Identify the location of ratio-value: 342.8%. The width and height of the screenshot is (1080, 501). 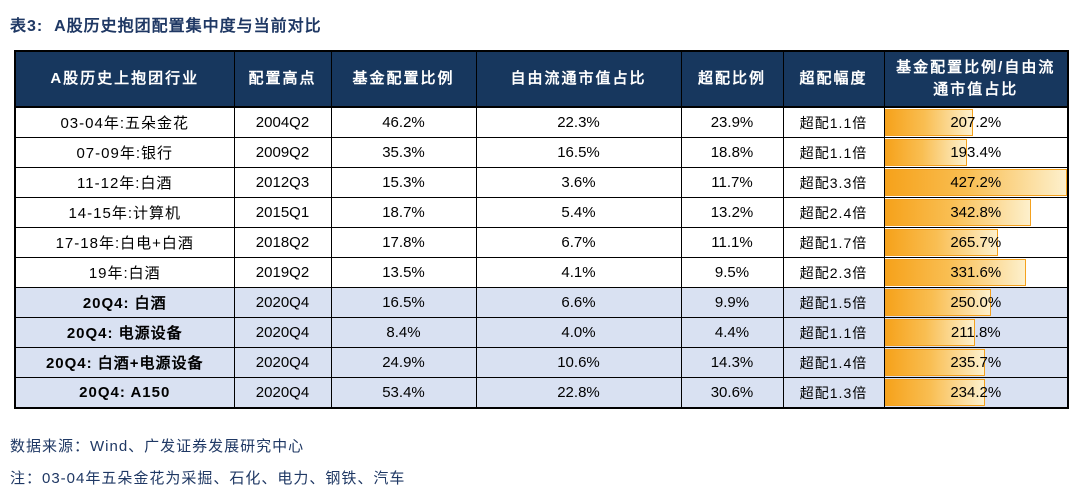
(976, 212).